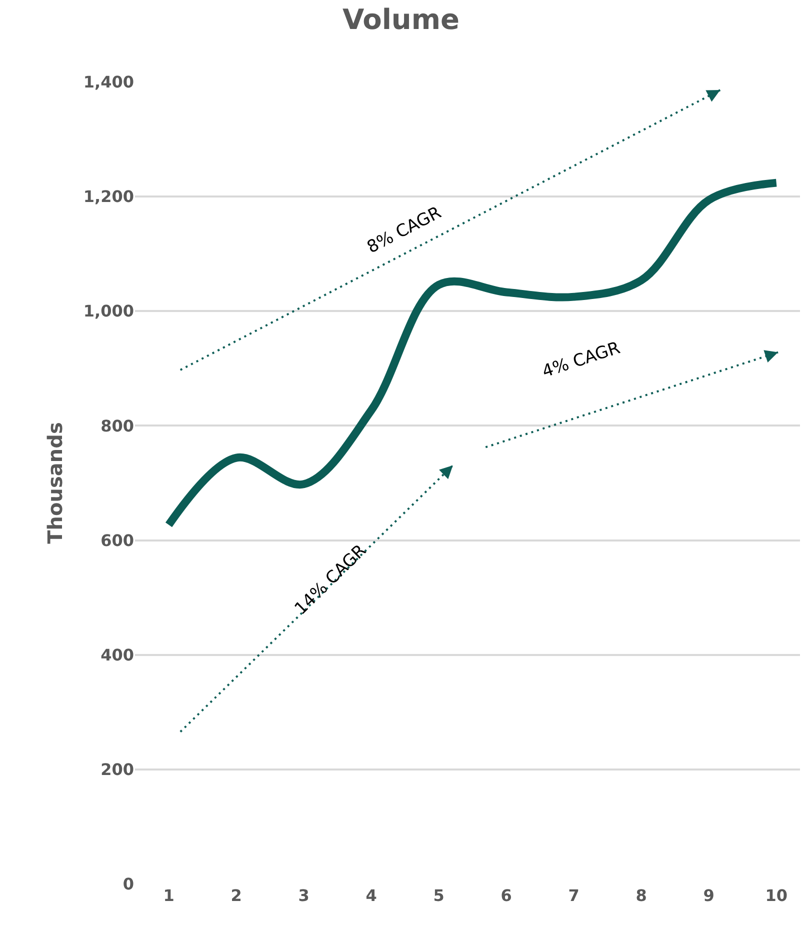 The image size is (802, 931). Describe the element at coordinates (117, 770) in the screenshot. I see `y-tick-label: 200` at that location.